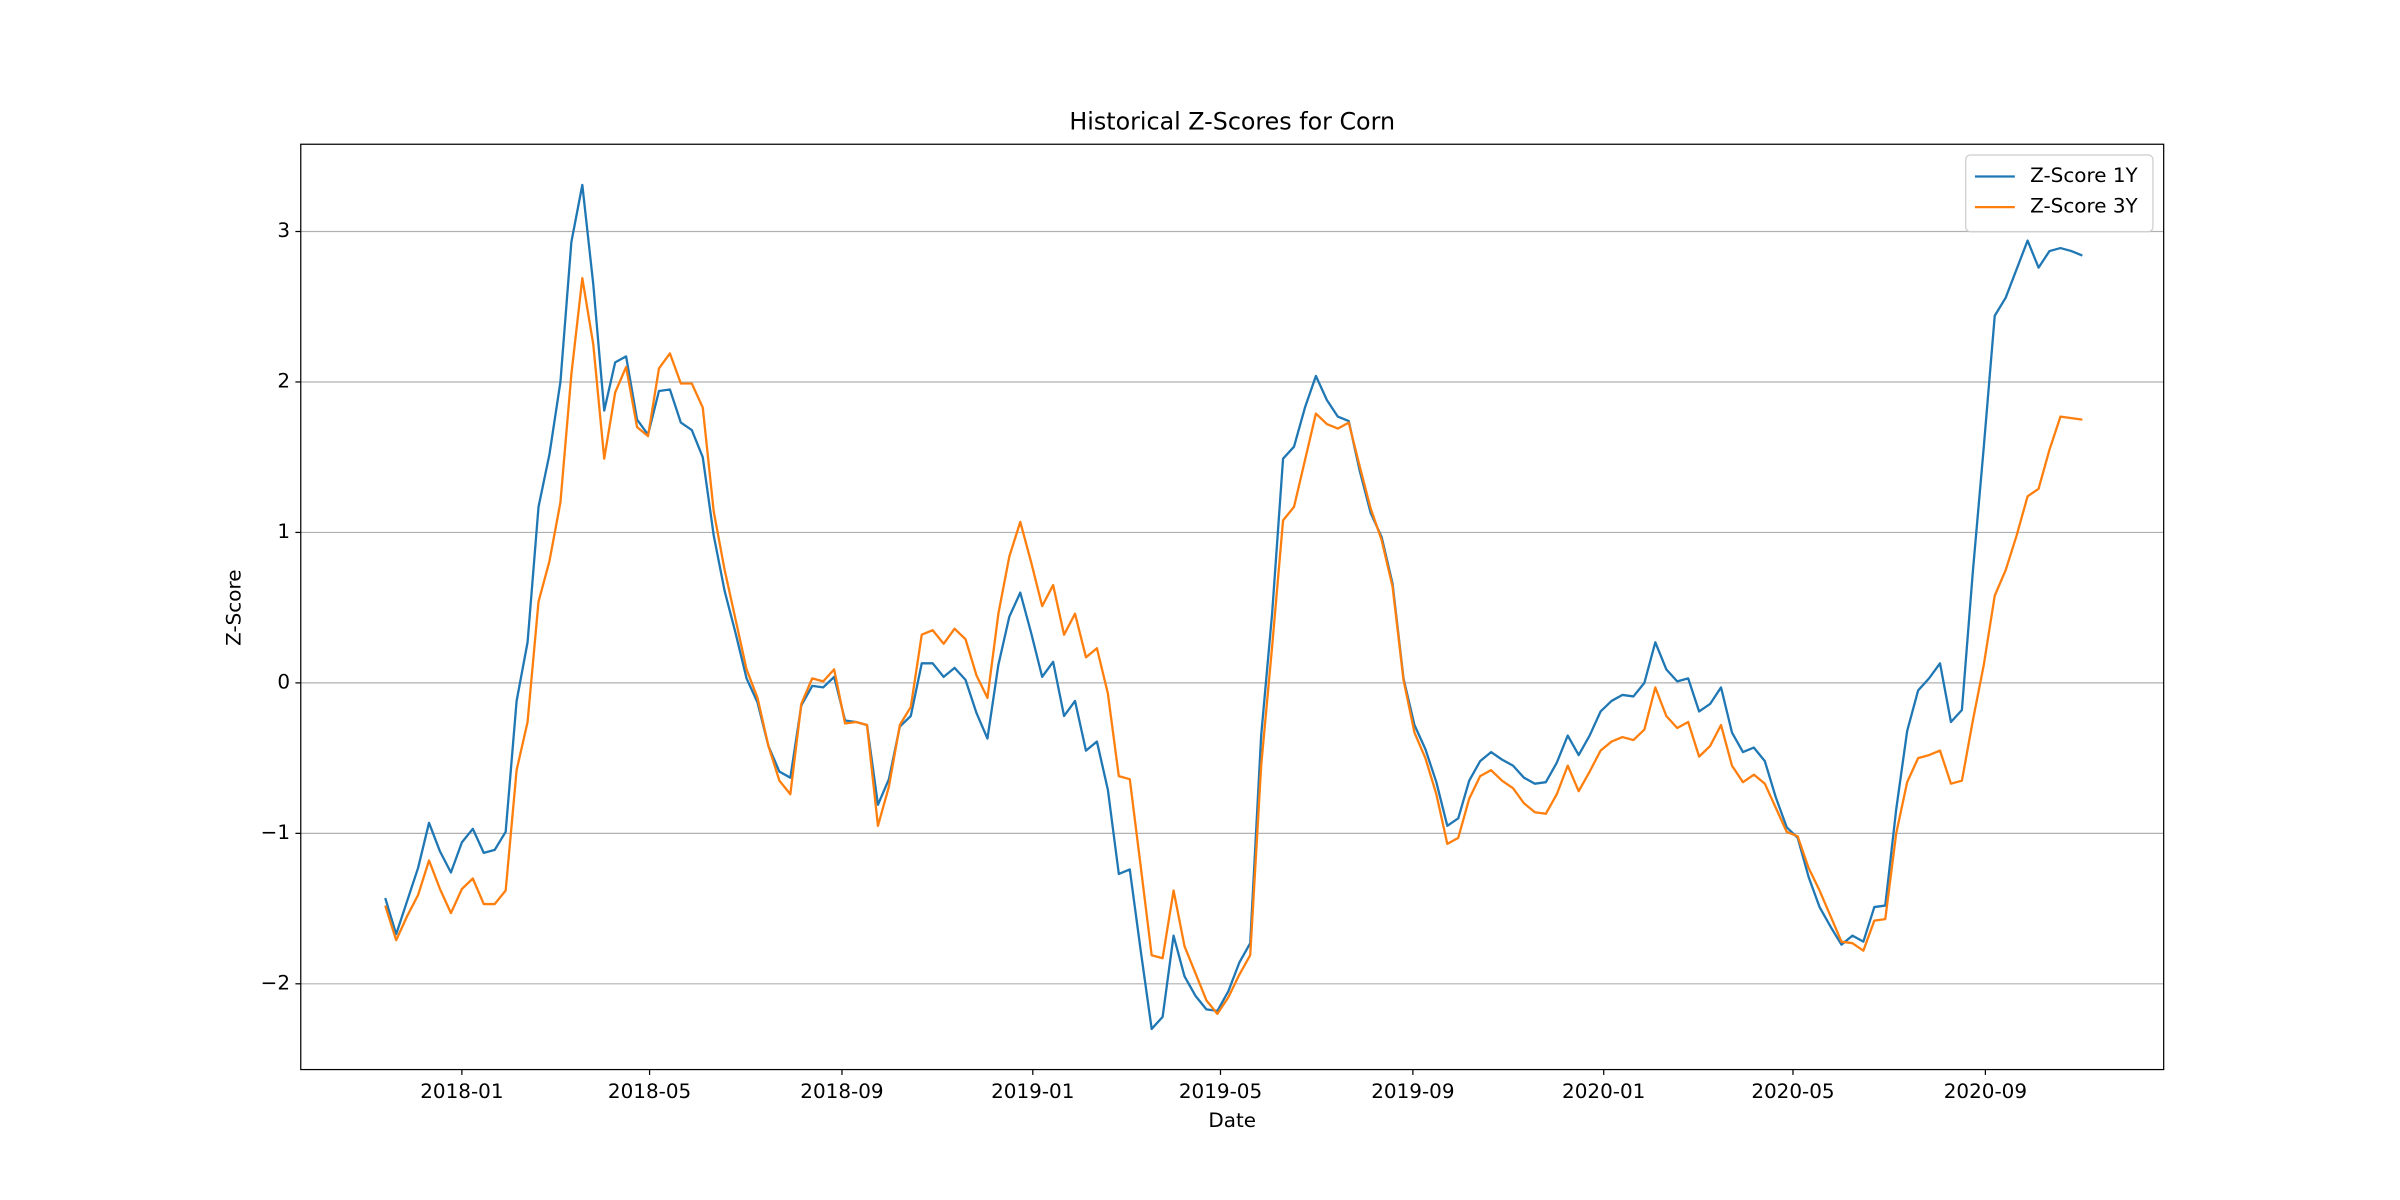 The width and height of the screenshot is (2400, 1200). What do you see at coordinates (1220, 1091) in the screenshot?
I see `x-tick-label: 2019-05` at bounding box center [1220, 1091].